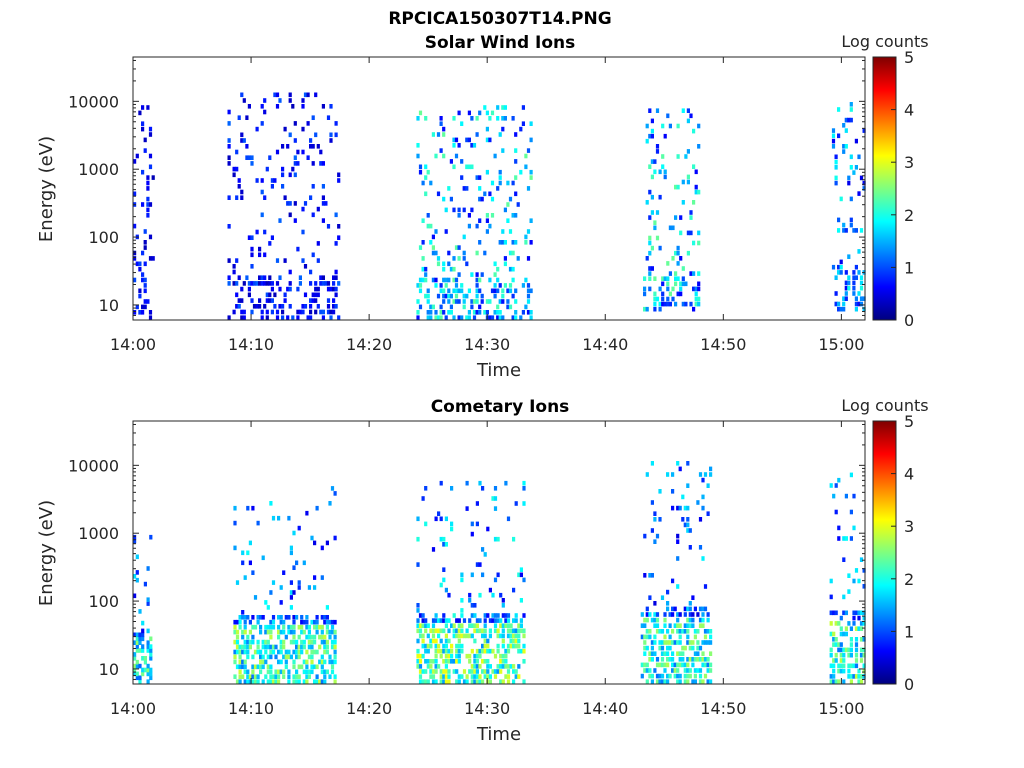 This screenshot has width=1024, height=768. I want to click on y-tick-label: 10000, so click(93, 465).